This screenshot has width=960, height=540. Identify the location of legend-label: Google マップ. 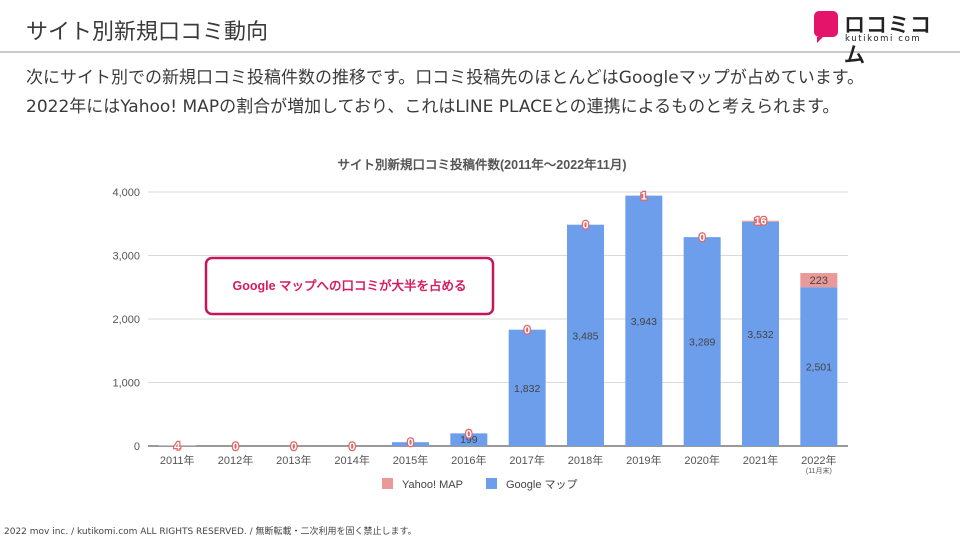
(542, 484).